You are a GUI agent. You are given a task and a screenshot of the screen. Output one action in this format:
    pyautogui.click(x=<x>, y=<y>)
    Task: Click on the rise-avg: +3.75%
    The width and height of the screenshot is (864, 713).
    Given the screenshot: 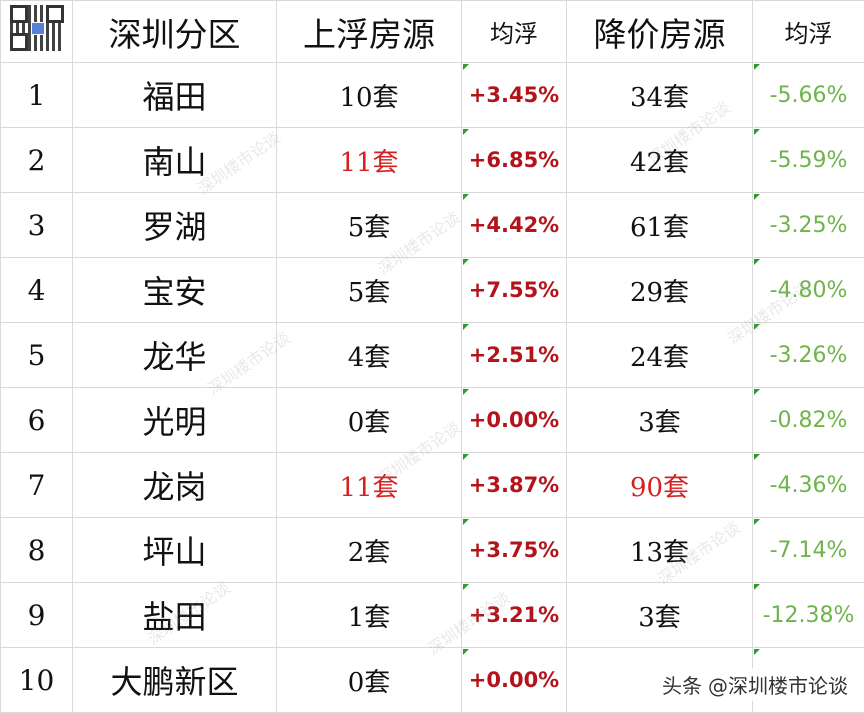 What is the action you would take?
    pyautogui.click(x=514, y=550)
    